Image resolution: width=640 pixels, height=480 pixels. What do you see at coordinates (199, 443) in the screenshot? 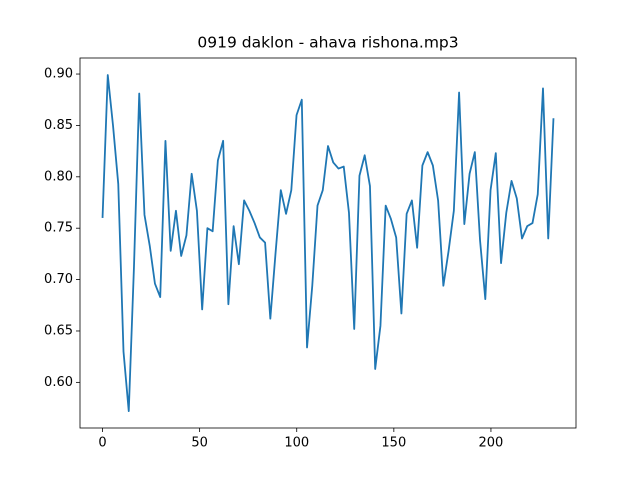
I see `x-tick-label: 50` at bounding box center [199, 443].